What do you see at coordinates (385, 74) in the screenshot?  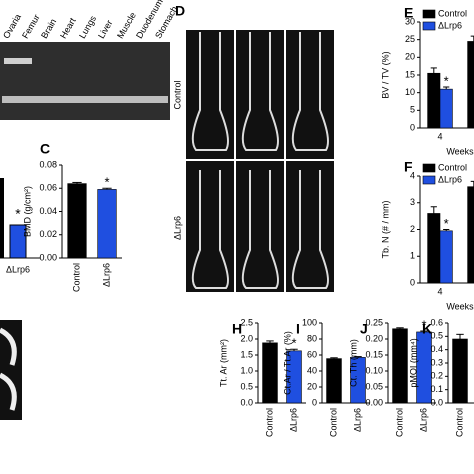 I see `y-axis-label: BV / TV (%)` at bounding box center [385, 74].